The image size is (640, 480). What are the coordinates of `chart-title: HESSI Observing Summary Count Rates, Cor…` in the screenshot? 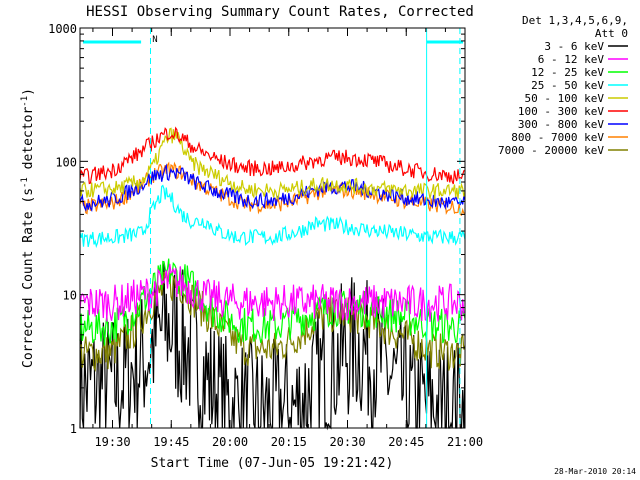 It's located at (280, 12).